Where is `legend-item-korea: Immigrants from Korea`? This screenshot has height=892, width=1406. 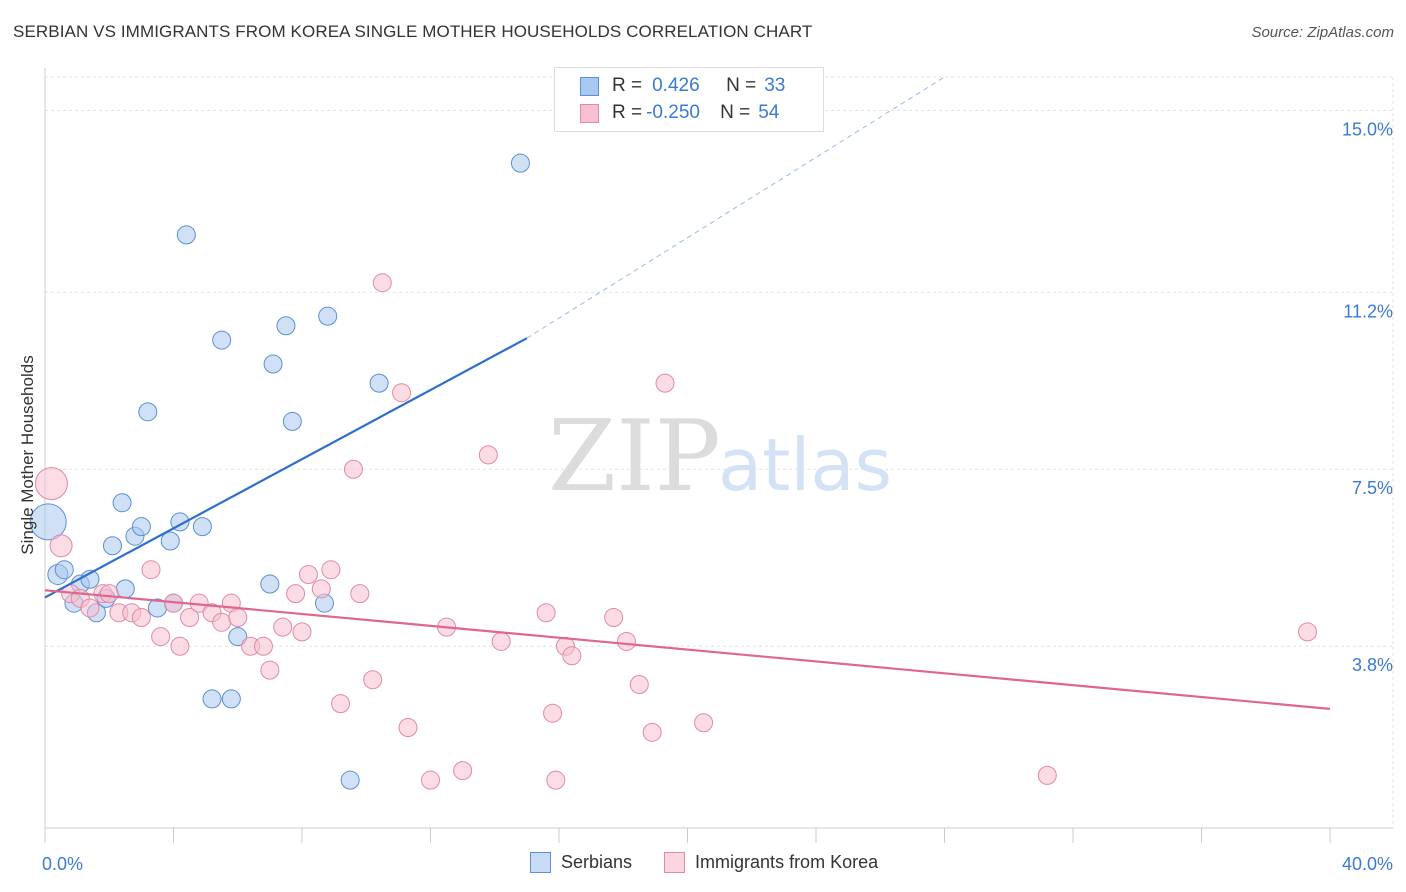 legend-item-korea: Immigrants from Korea is located at coordinates (771, 862).